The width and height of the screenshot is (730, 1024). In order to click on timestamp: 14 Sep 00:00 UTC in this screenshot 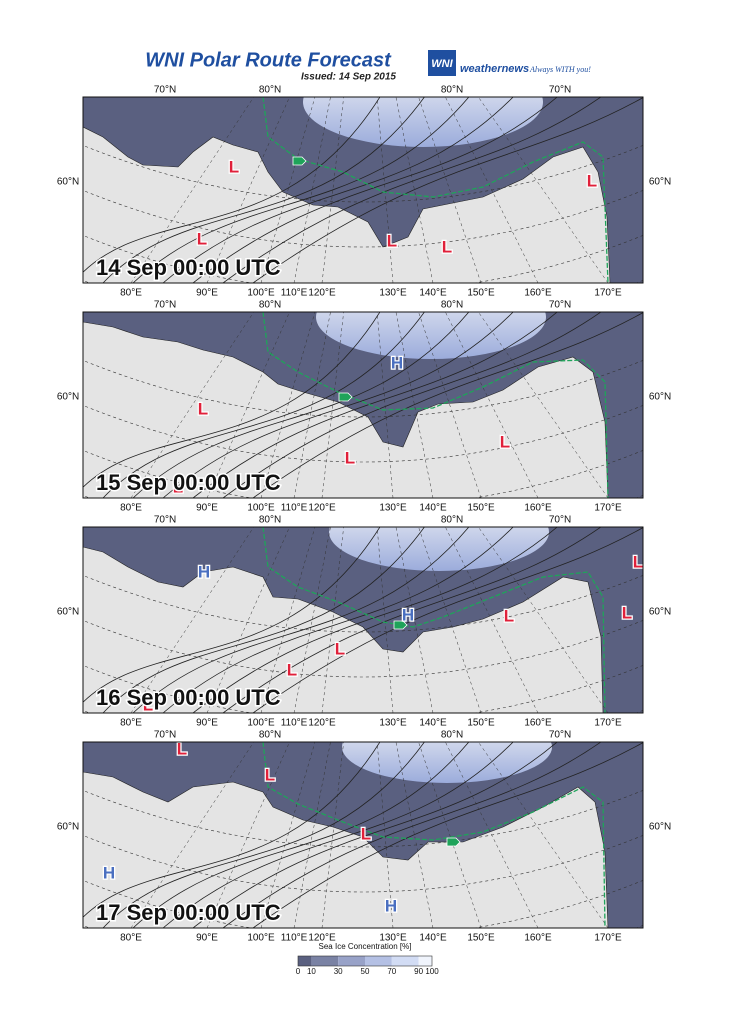, I will do `click(188, 267)`.